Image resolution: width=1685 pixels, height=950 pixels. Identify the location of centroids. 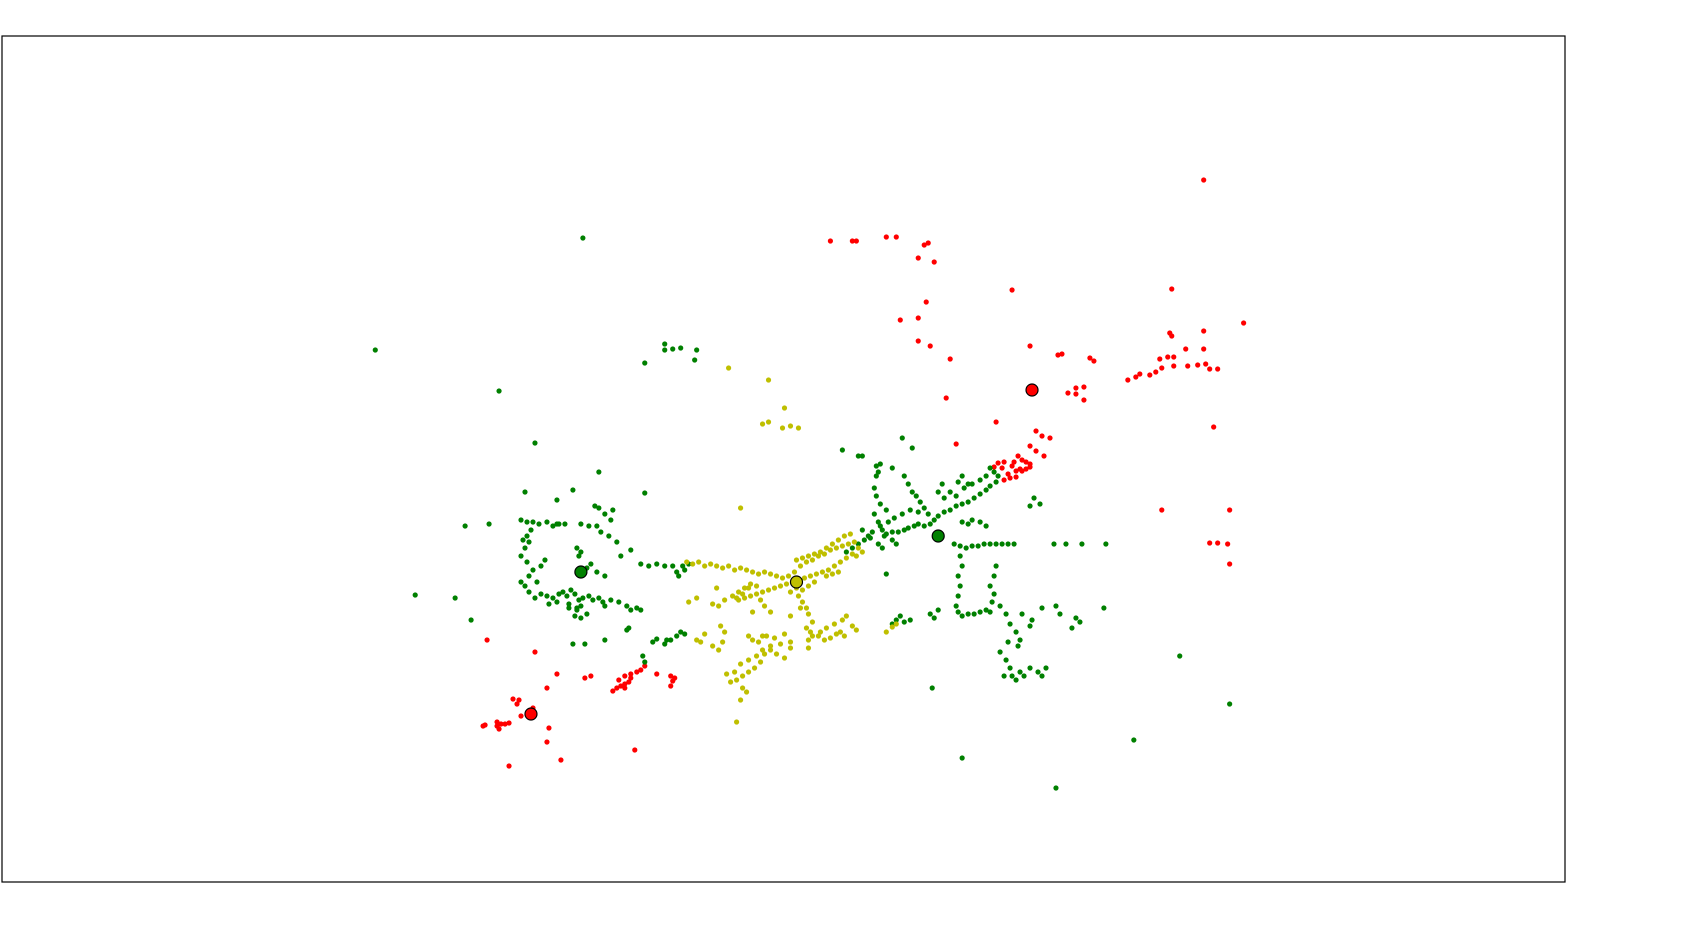
(781, 552).